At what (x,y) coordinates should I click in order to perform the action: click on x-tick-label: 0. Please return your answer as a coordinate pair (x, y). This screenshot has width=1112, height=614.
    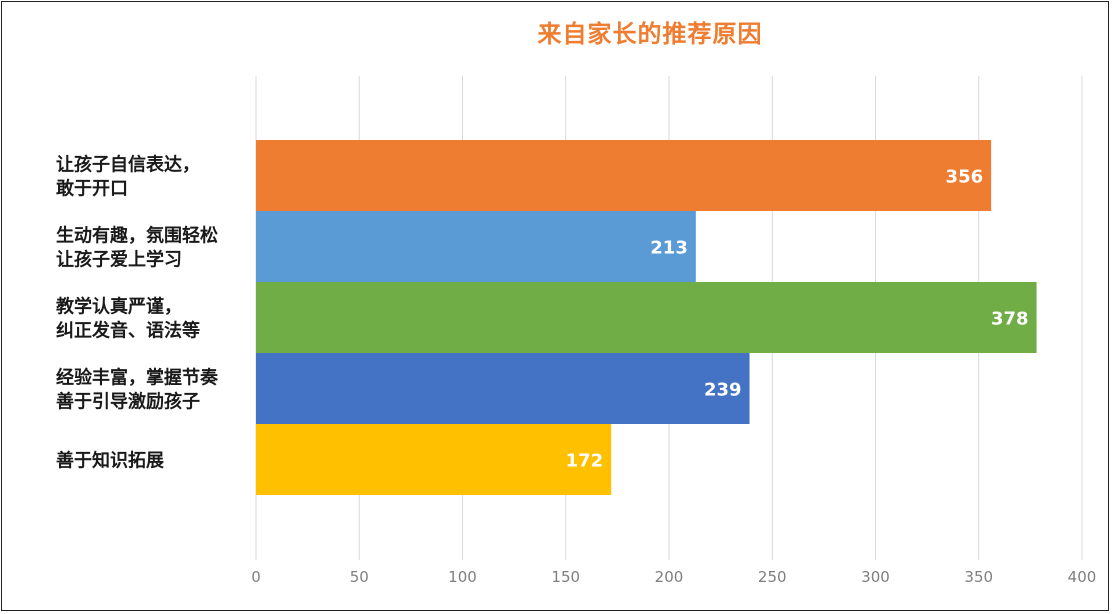
    Looking at the image, I should click on (256, 577).